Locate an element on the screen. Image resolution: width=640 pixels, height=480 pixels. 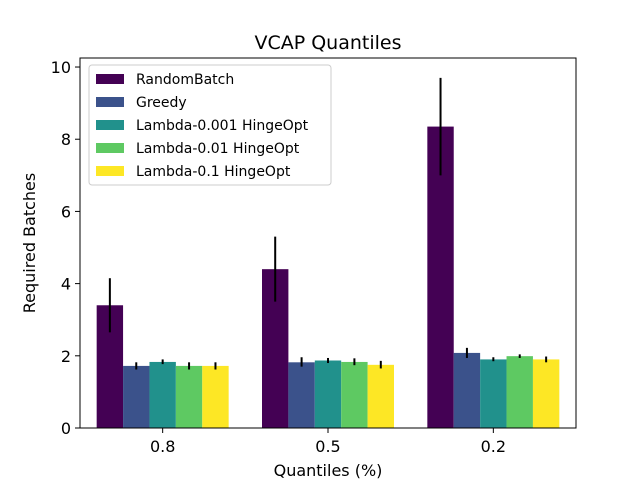
x-tick-label: 0.5 is located at coordinates (327, 446).